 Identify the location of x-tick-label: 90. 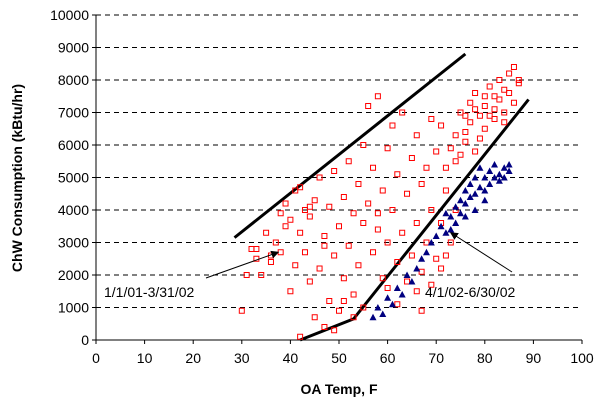
(534, 358).